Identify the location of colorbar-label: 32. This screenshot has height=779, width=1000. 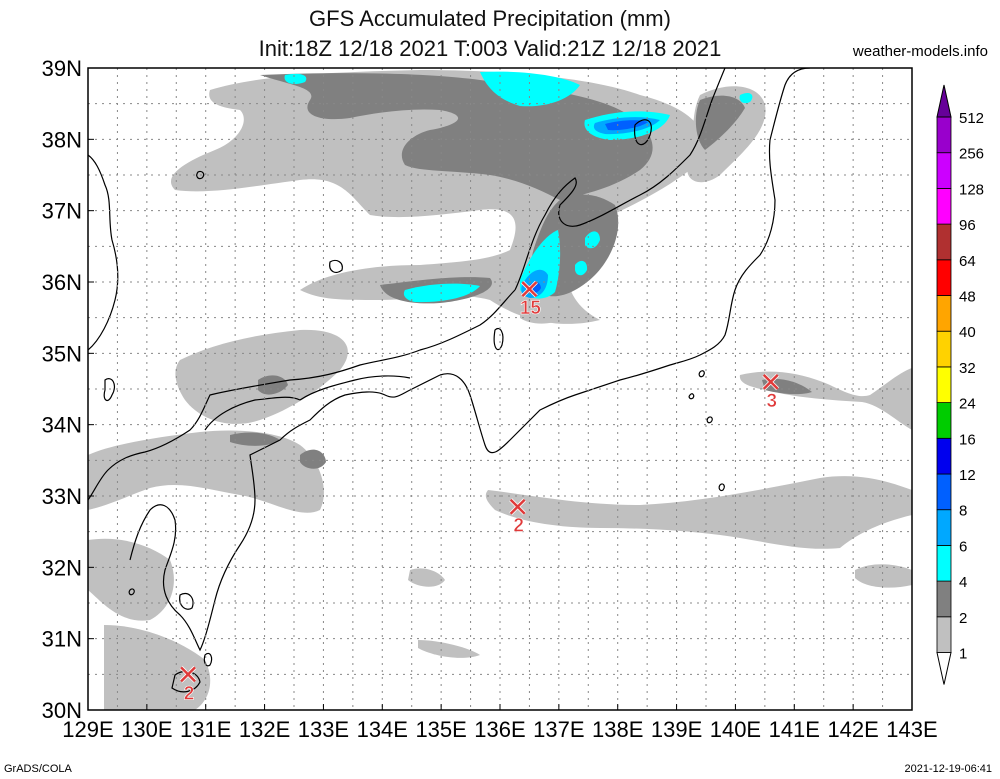
(967, 368).